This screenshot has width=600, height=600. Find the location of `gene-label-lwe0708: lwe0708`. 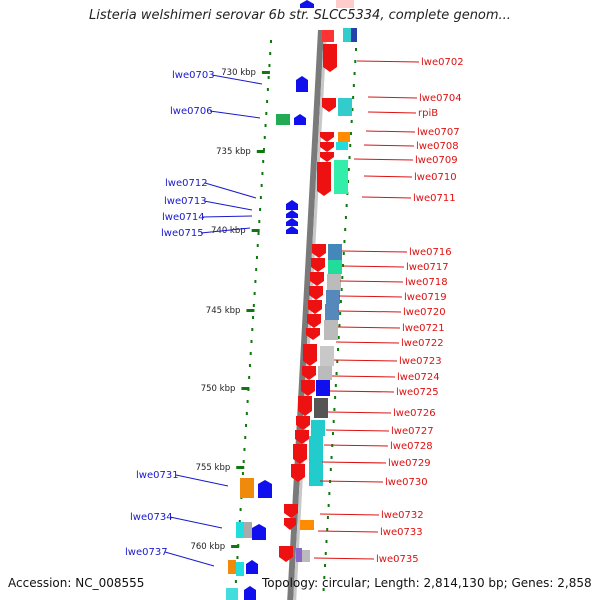

gene-label-lwe0708: lwe0708 is located at coordinates (437, 146).